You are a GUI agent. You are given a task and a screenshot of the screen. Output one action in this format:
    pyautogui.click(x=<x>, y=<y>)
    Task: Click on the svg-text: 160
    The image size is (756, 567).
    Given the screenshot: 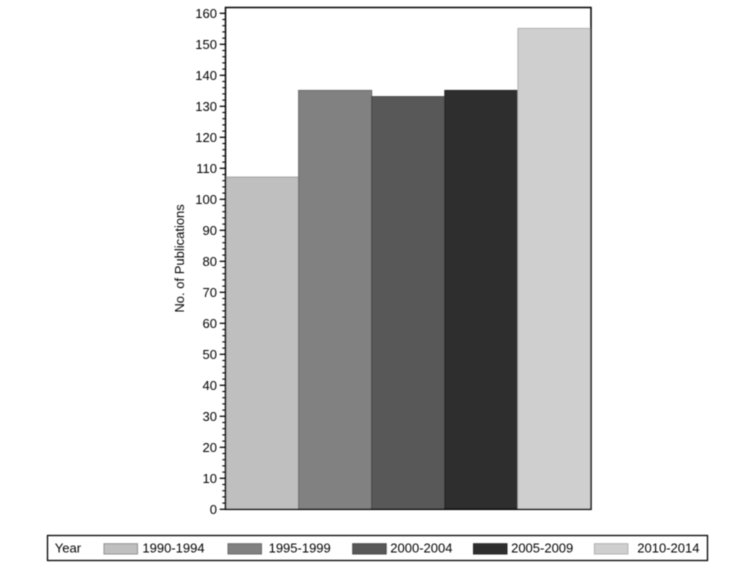 What is the action you would take?
    pyautogui.click(x=206, y=13)
    